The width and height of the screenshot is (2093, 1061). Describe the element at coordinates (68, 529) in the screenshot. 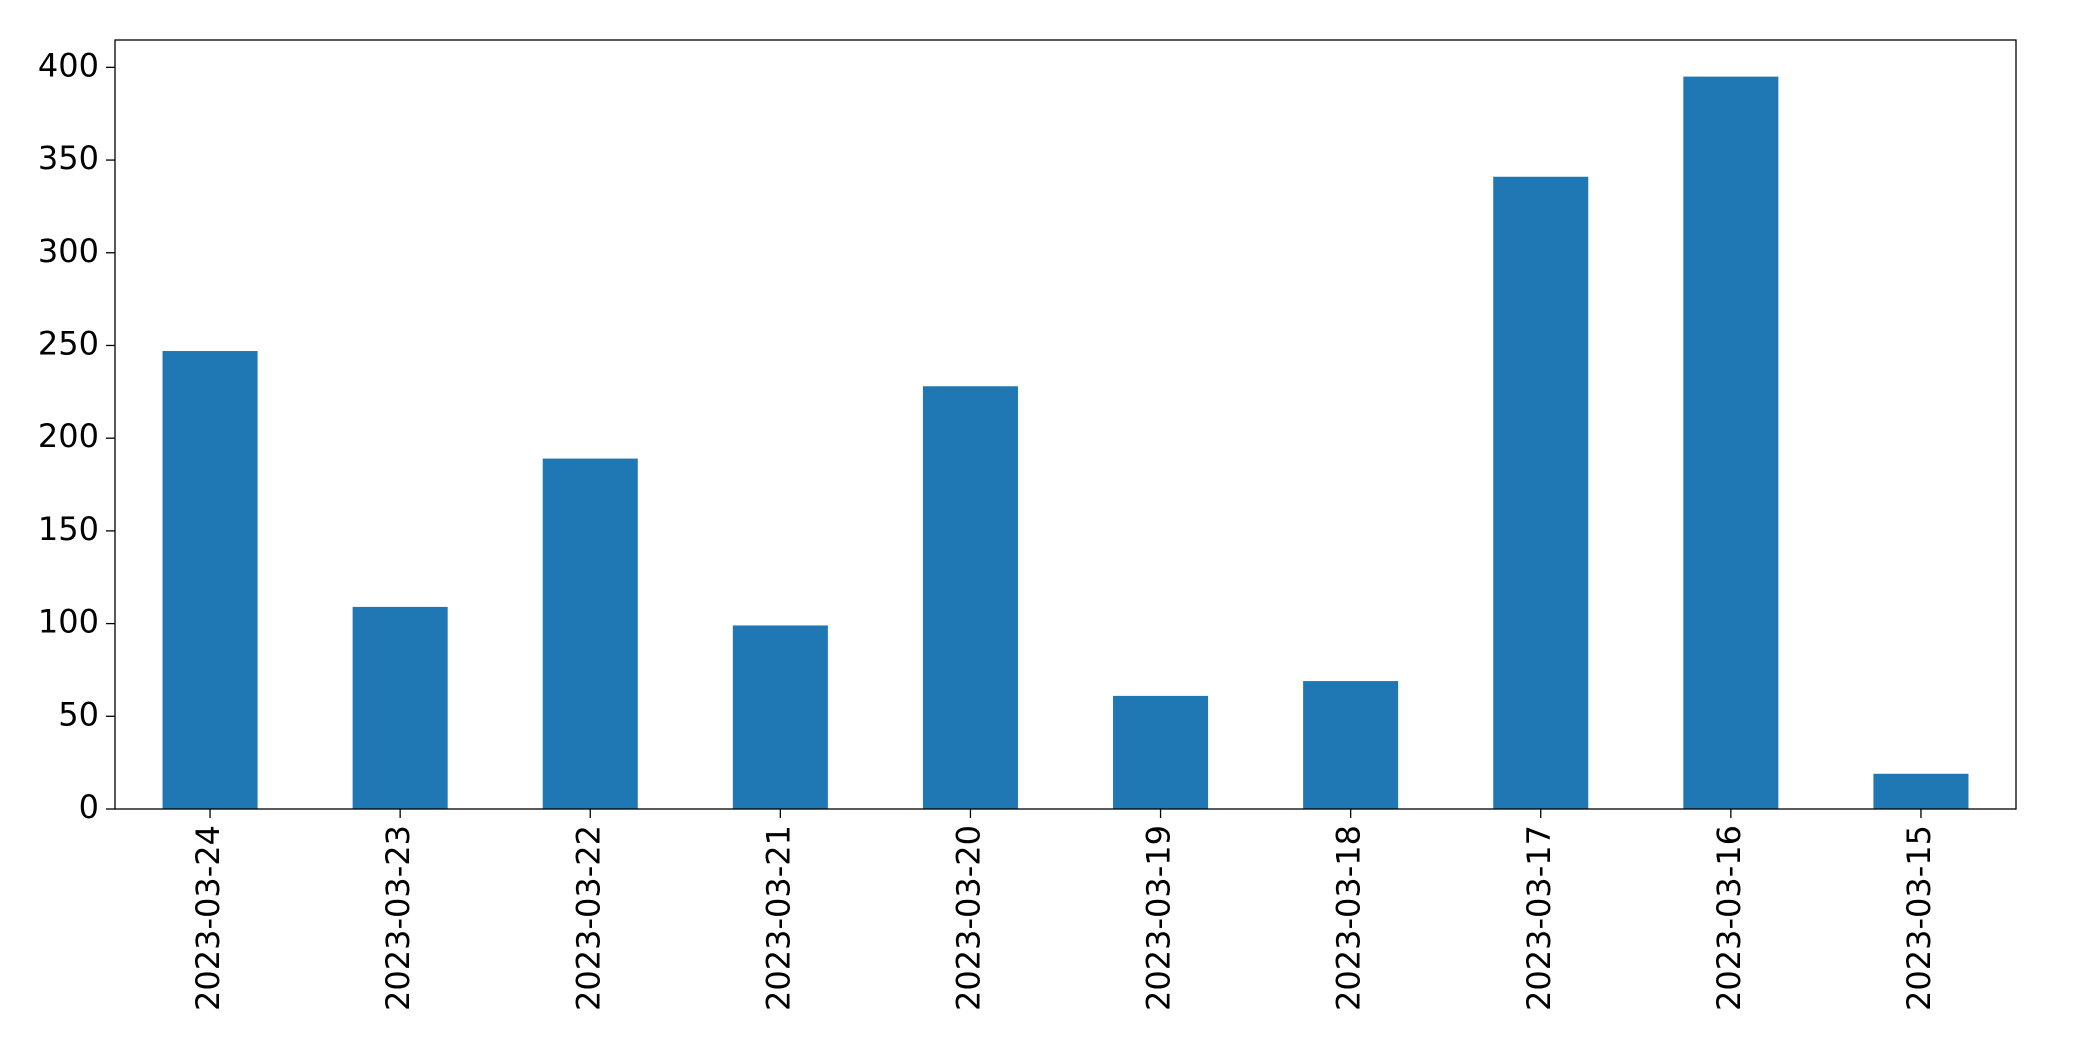

I see `y-tick-label: 150` at that location.